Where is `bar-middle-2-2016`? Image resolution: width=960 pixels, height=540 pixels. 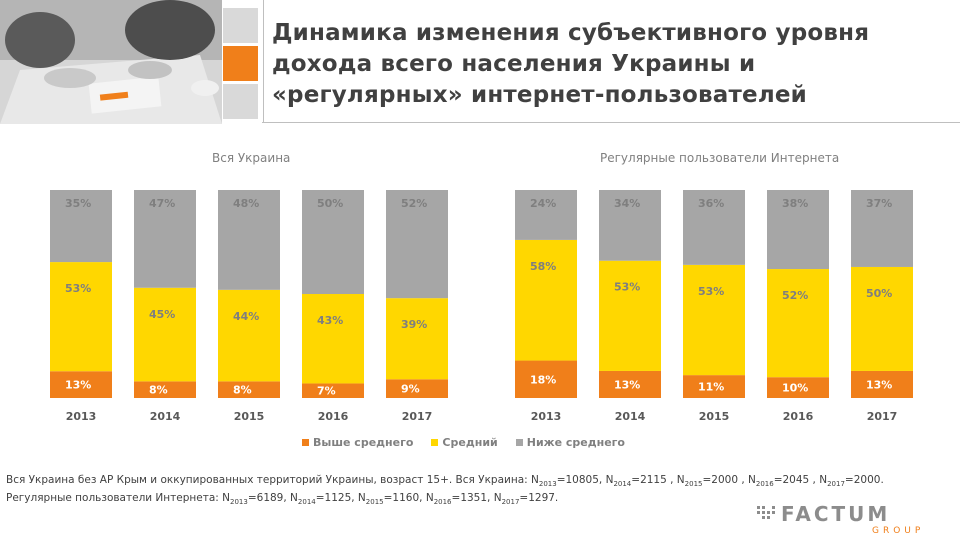 bar-middle-2-2016 is located at coordinates (798, 323).